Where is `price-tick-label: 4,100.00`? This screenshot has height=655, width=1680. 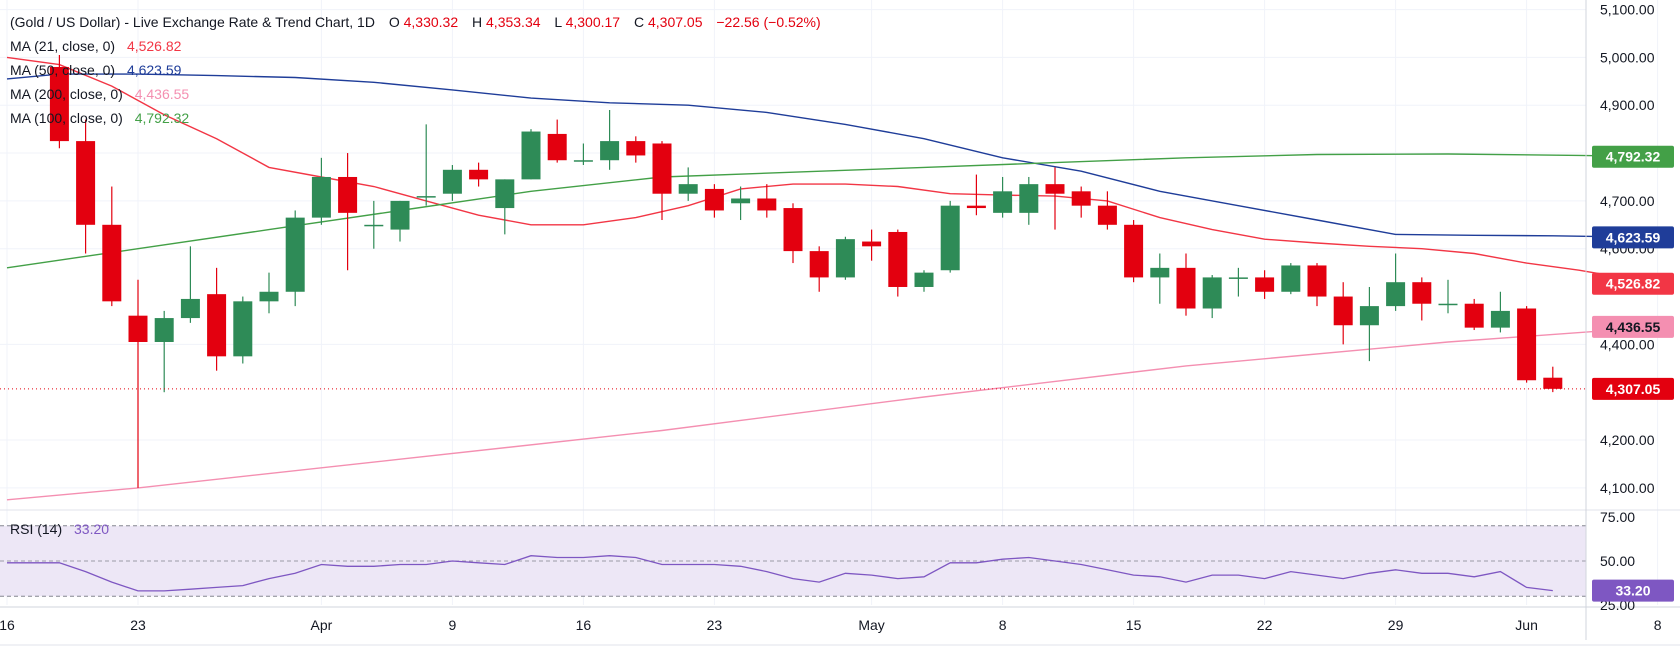
price-tick-label: 4,100.00 is located at coordinates (1627, 488).